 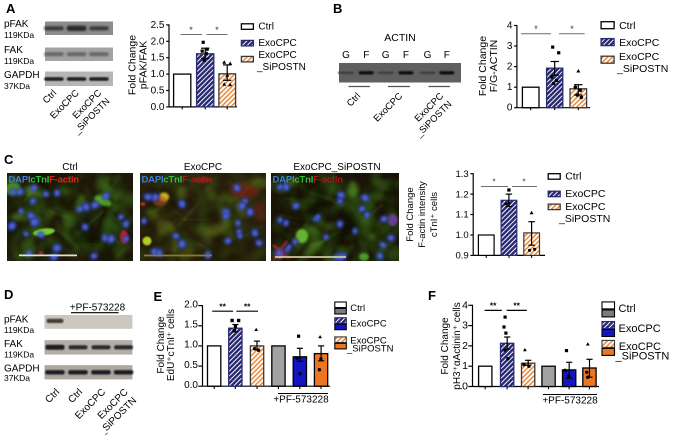 I want to click on svg-text: 0.9, so click(x=461, y=256).